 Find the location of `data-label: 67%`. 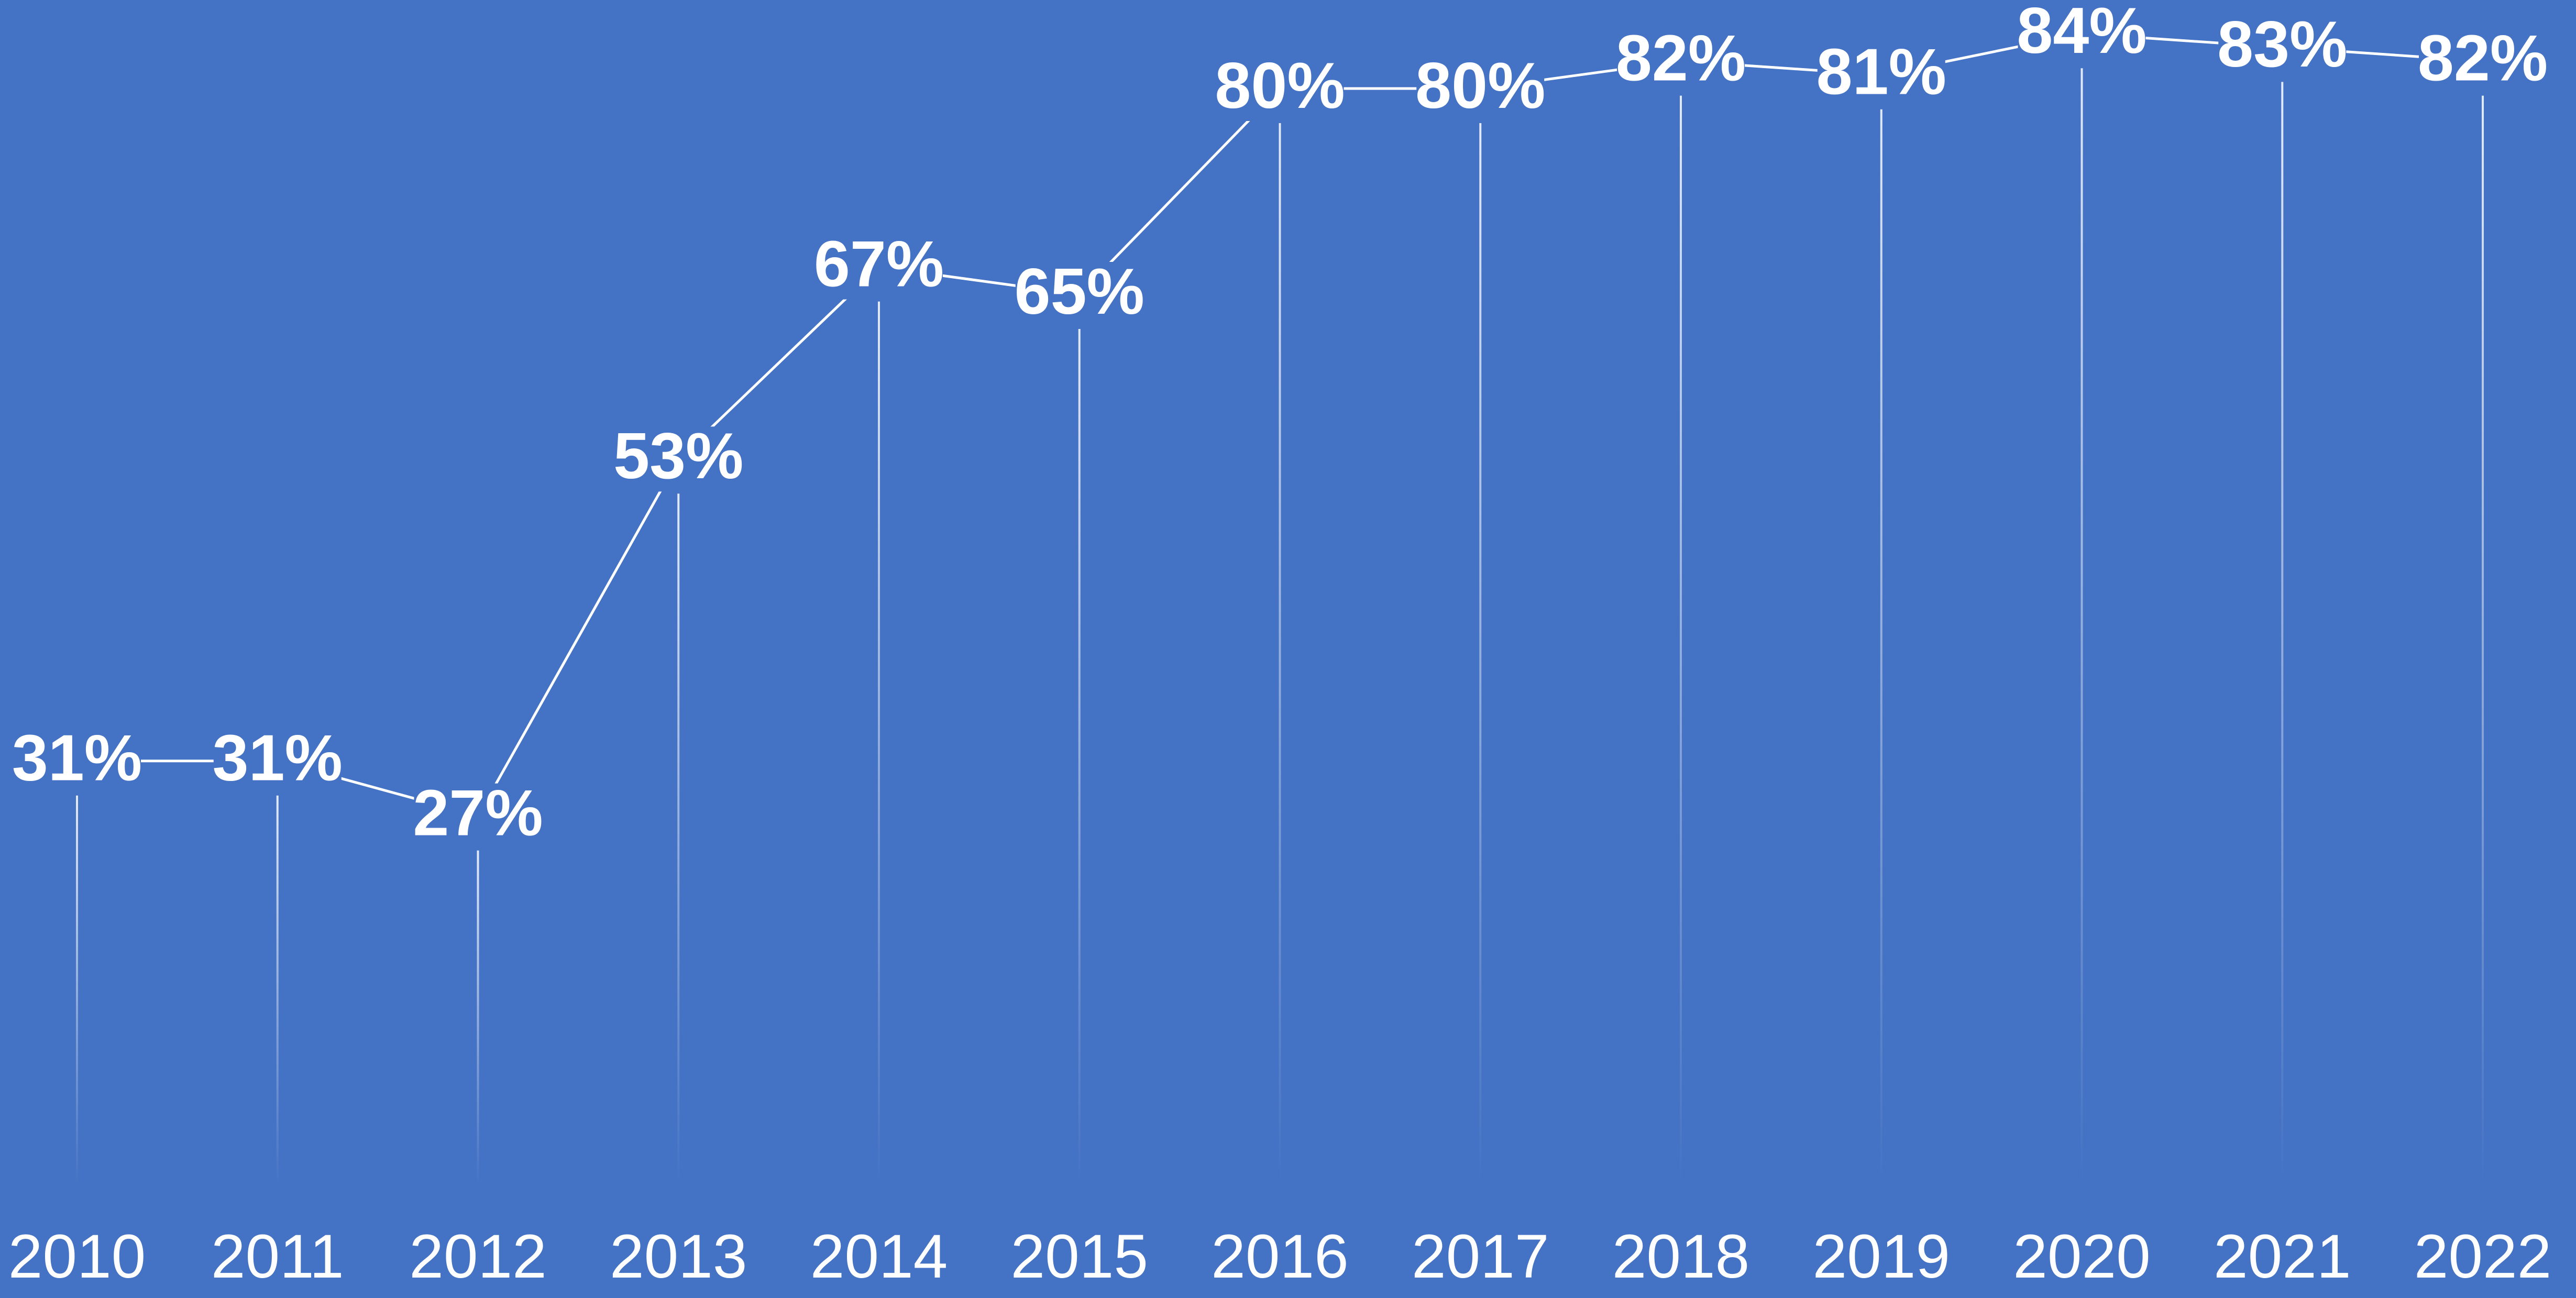

data-label: 67% is located at coordinates (879, 264).